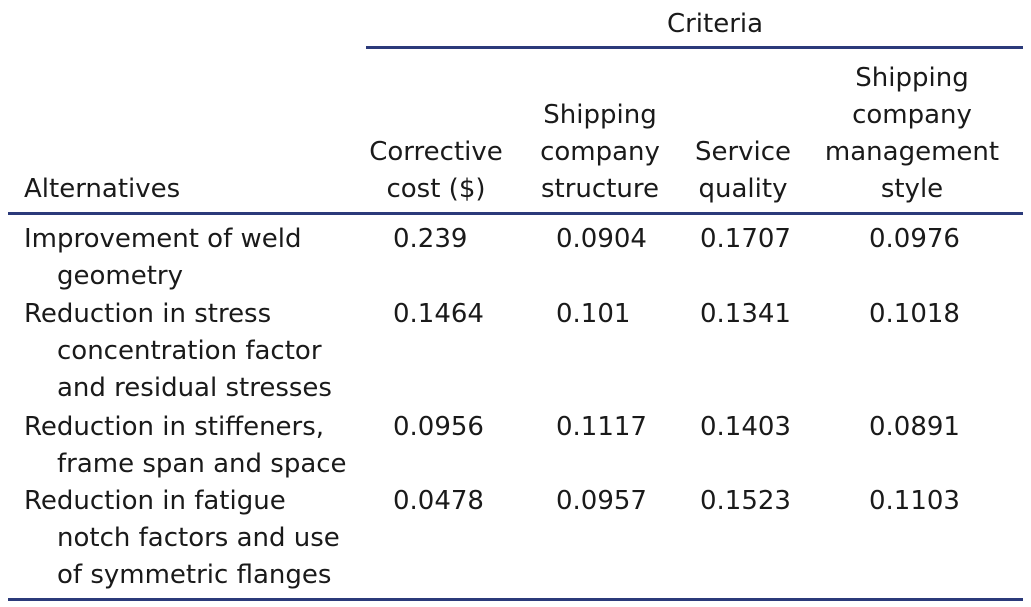 The width and height of the screenshot is (1031, 607). Describe the element at coordinates (430, 239) in the screenshot. I see `cell-corrective-cost: 0.239` at that location.